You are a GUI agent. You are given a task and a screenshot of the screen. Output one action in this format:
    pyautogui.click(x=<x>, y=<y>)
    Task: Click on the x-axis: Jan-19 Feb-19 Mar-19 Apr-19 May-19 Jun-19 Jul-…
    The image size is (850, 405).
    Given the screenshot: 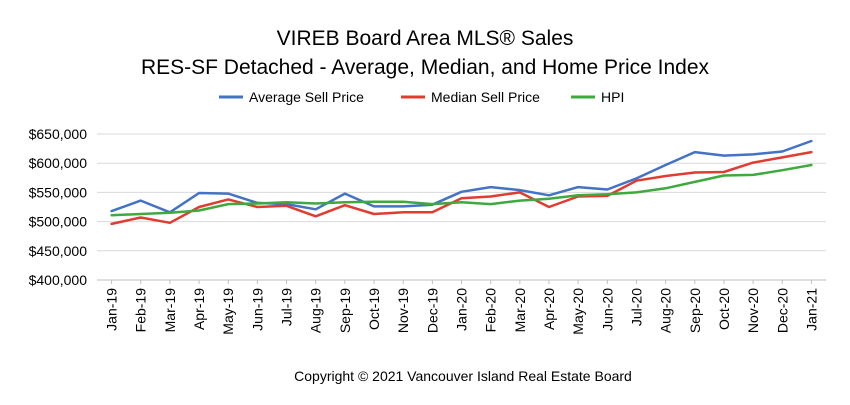 What is the action you would take?
    pyautogui.click(x=461, y=307)
    